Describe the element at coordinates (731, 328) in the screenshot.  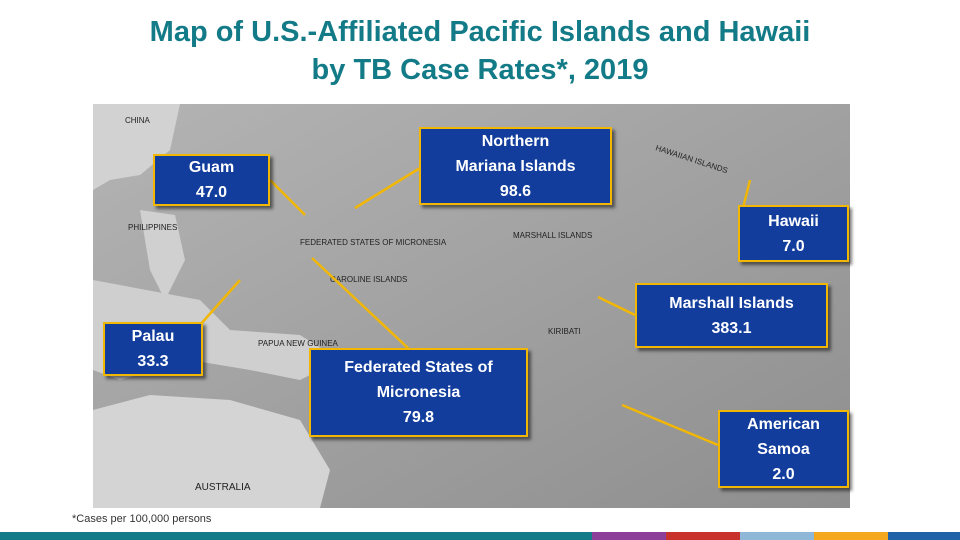
I see `callout-rate: 383.1` at that location.